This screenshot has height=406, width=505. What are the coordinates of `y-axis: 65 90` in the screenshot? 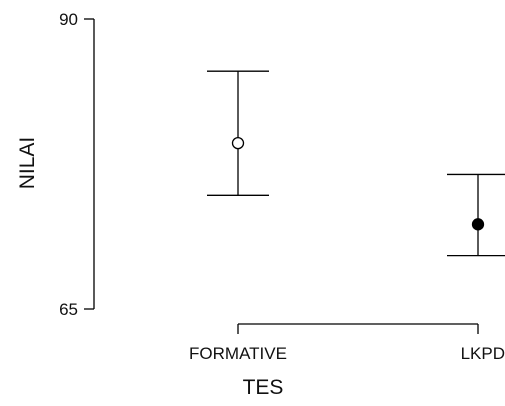 It's located at (77, 164).